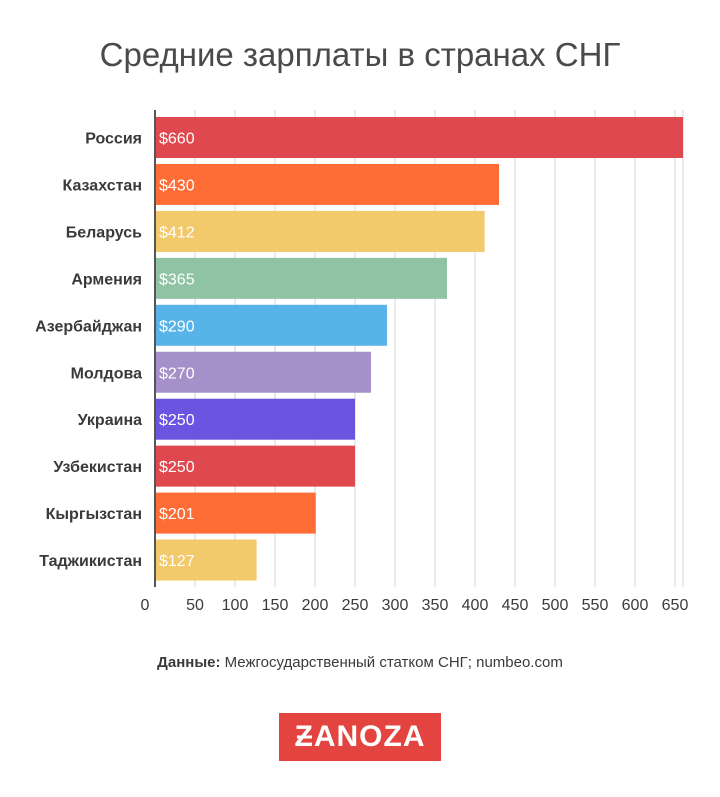 The height and width of the screenshot is (797, 720). Describe the element at coordinates (369, 736) in the screenshot. I see `logo-rest: ANOZA` at that location.